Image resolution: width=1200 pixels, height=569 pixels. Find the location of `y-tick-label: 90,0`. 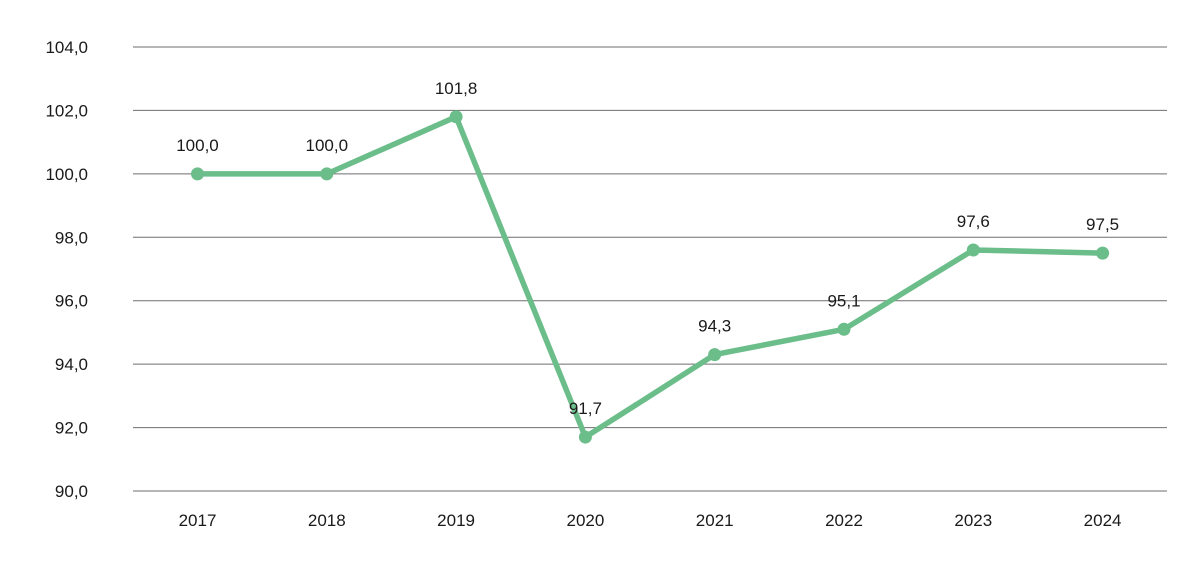

y-tick-label: 90,0 is located at coordinates (71, 491).